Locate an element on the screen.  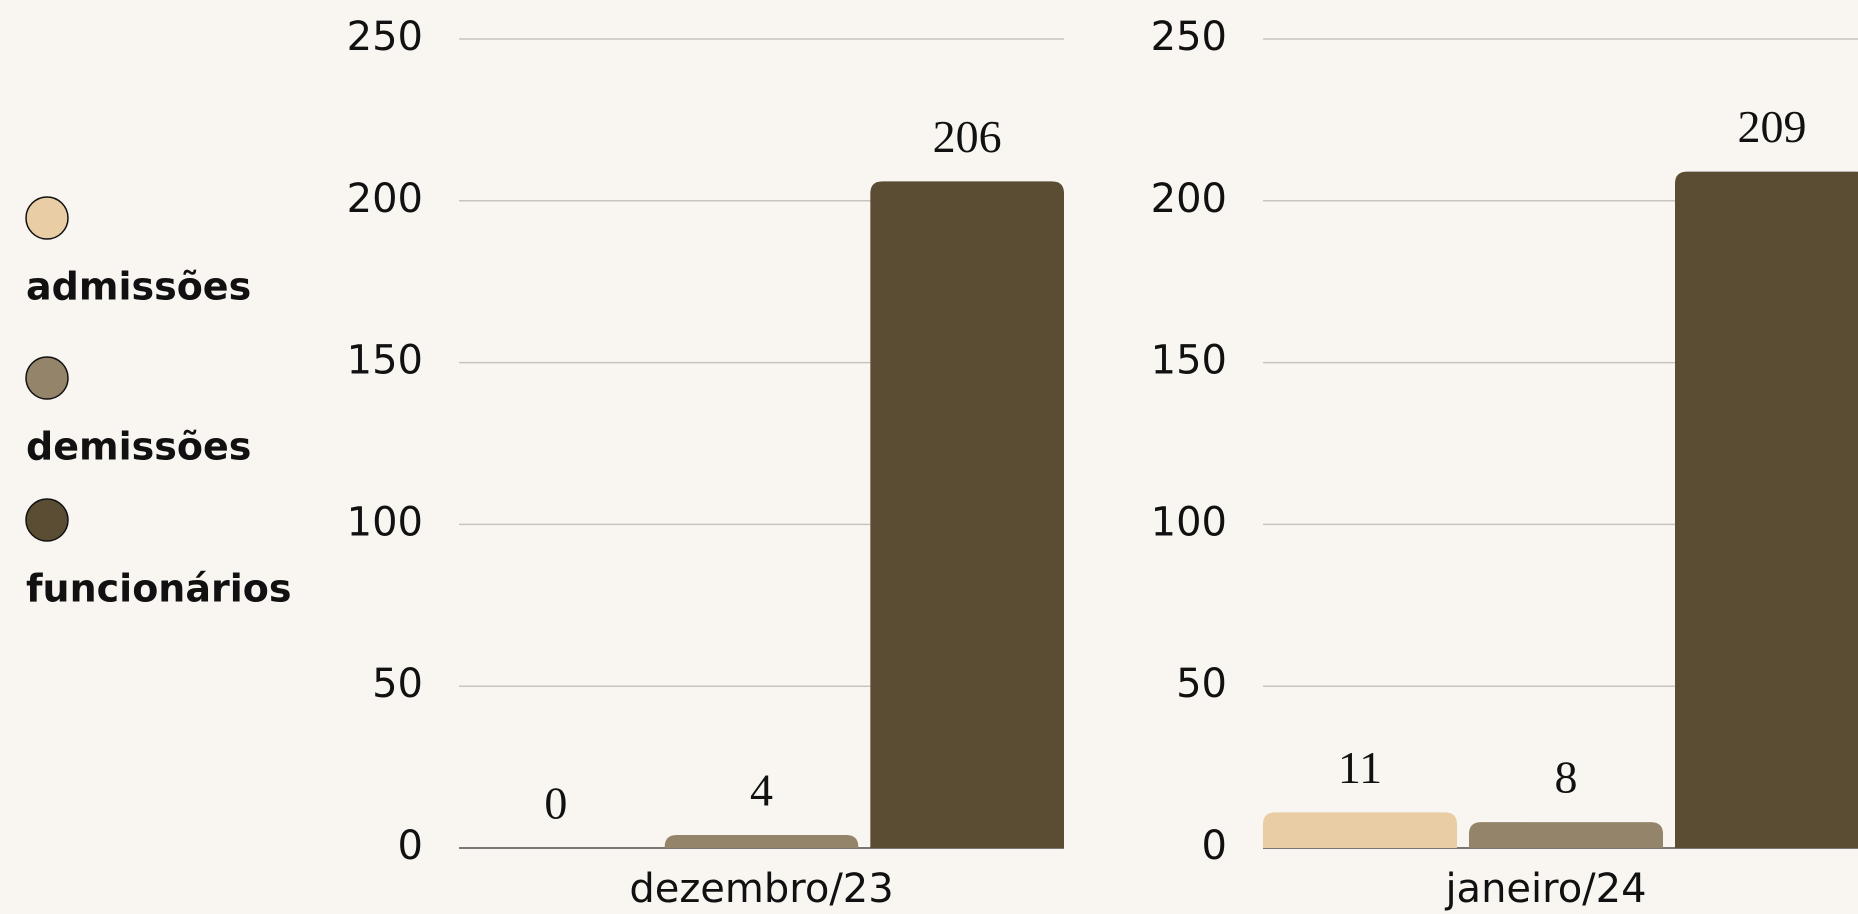
legend-label: admissões is located at coordinates (138, 287).